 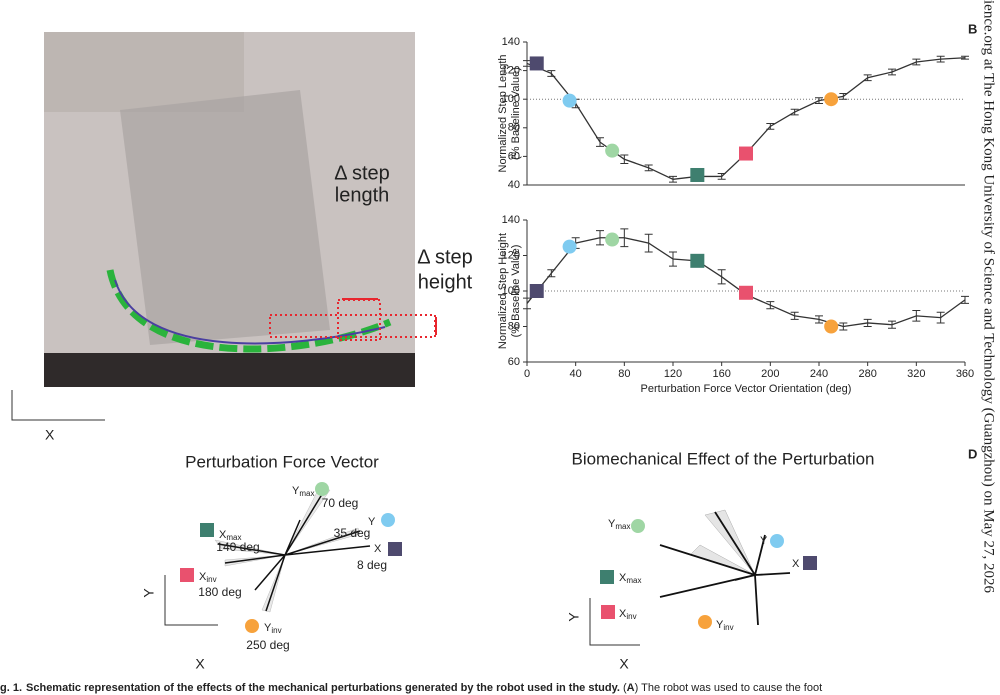 I want to click on vector-label: Xinv, so click(x=208, y=577).